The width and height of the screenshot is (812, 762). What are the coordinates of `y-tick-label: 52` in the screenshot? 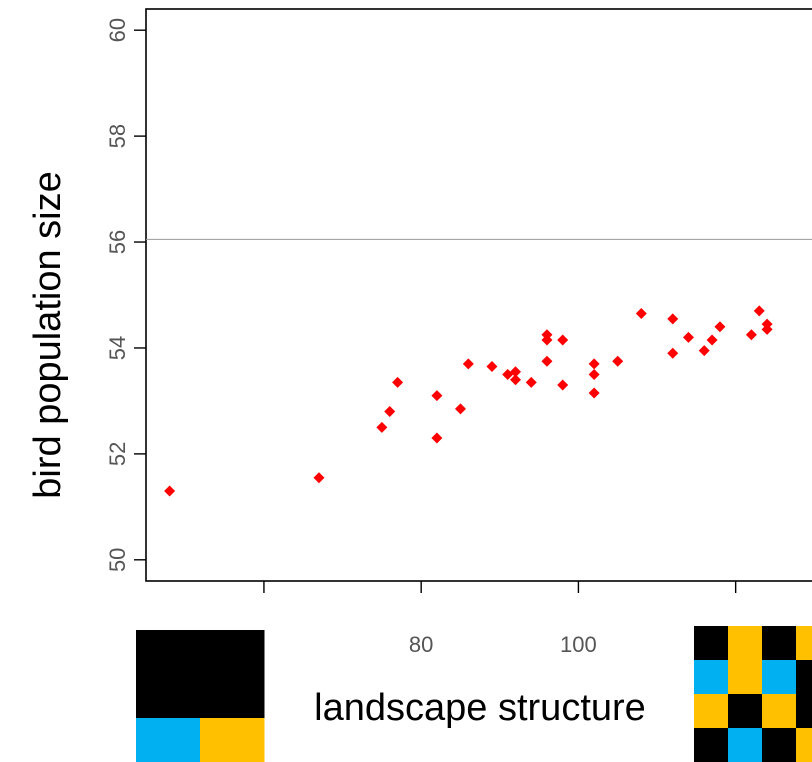 It's located at (117, 454).